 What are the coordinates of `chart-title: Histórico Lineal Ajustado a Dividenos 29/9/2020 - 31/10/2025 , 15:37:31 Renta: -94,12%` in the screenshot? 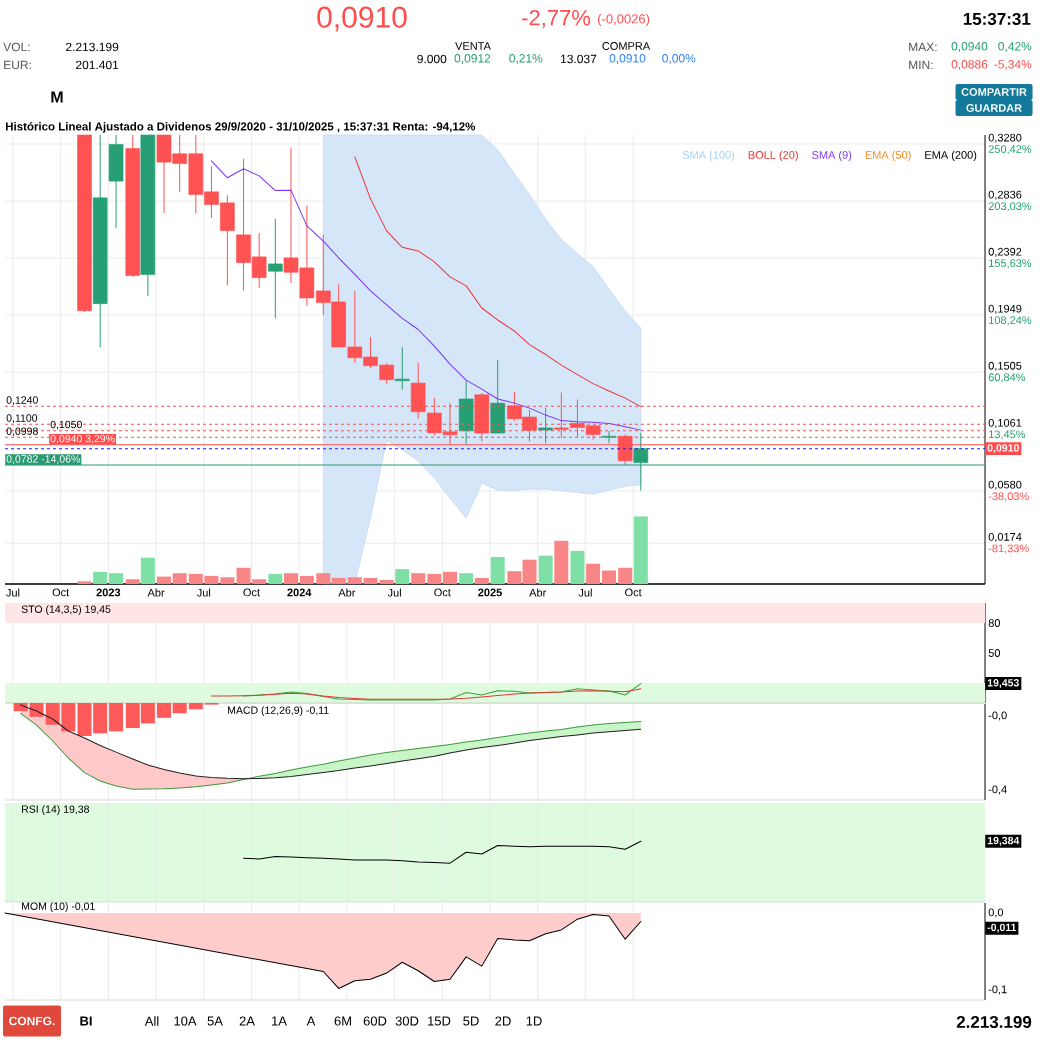 It's located at (240, 127).